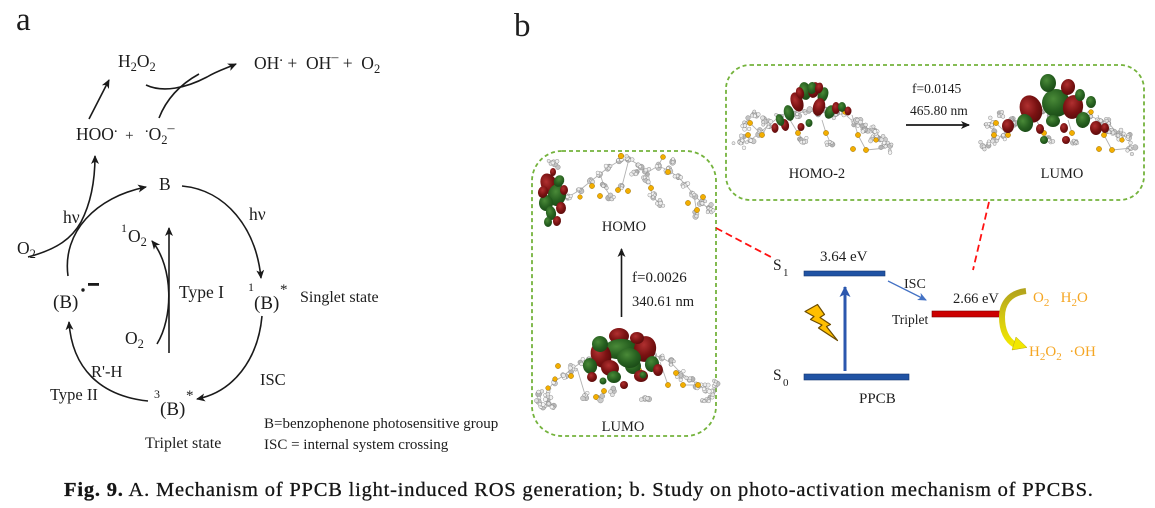 Image resolution: width=1155 pixels, height=508 pixels. I want to click on svg-text: HOO. + .O2–, so click(126, 133).